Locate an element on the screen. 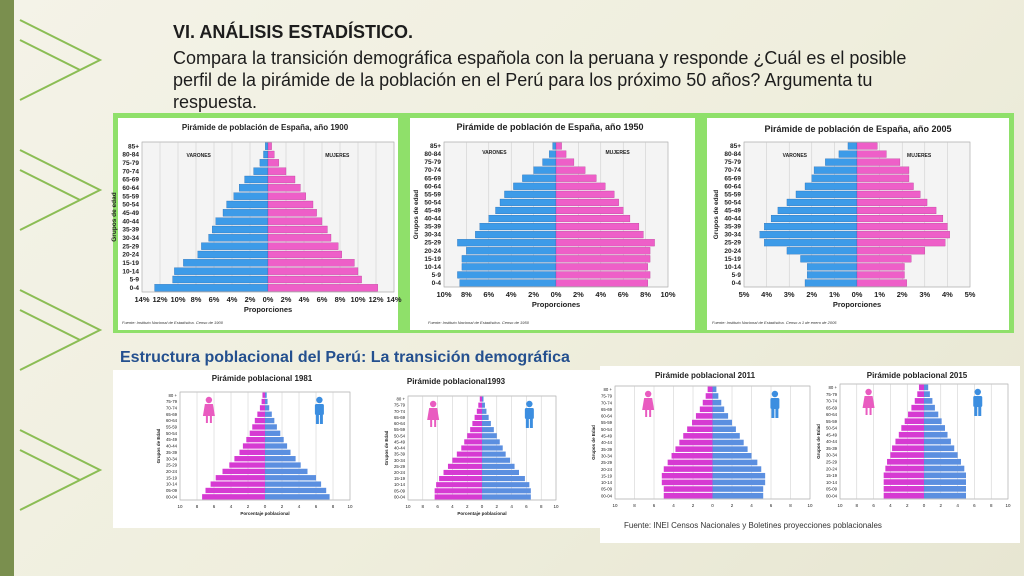  chart-4-x-tick-label: 0 is located at coordinates (265, 506).